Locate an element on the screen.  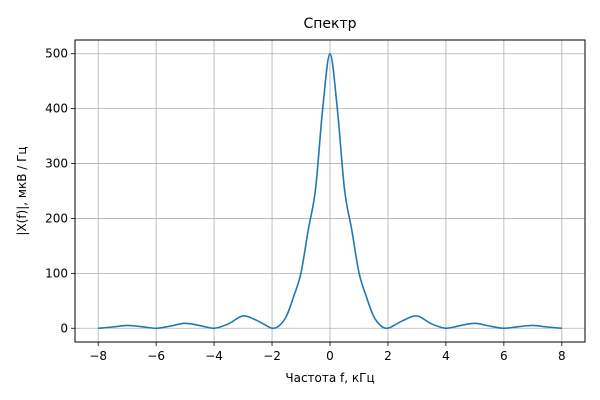
y-tick-label: 400 is located at coordinates (56, 109).